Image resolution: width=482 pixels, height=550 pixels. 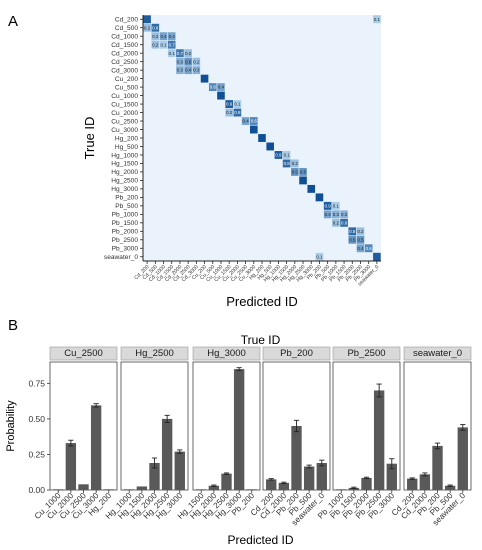 What do you see at coordinates (124, 37) in the screenshot?
I see `heatmap-y-tick-label: Cd_1000` at bounding box center [124, 37].